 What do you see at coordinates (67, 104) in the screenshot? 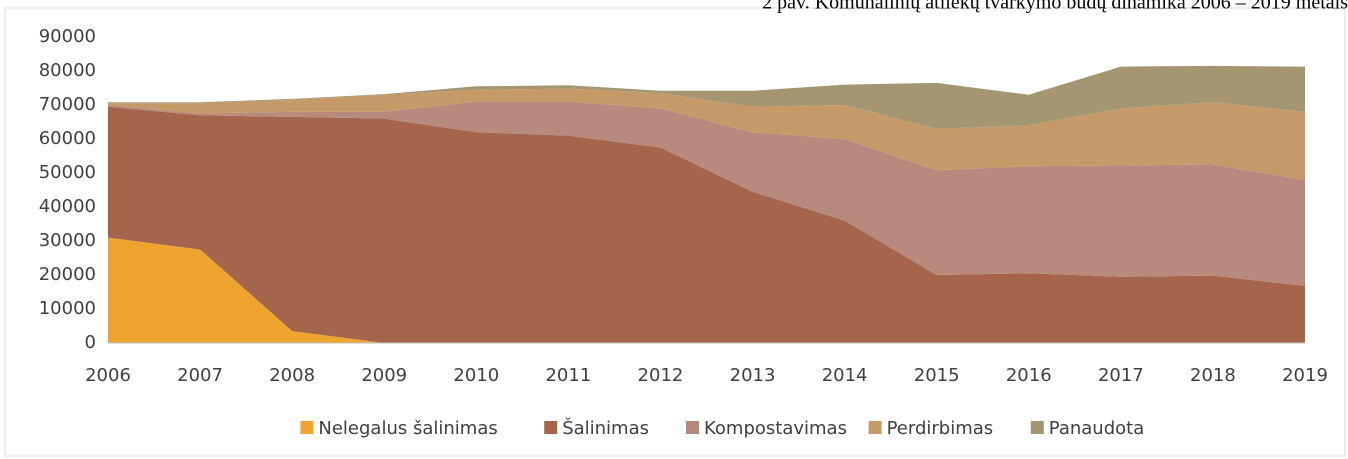
I see `y-tick-label: 70000` at bounding box center [67, 104].